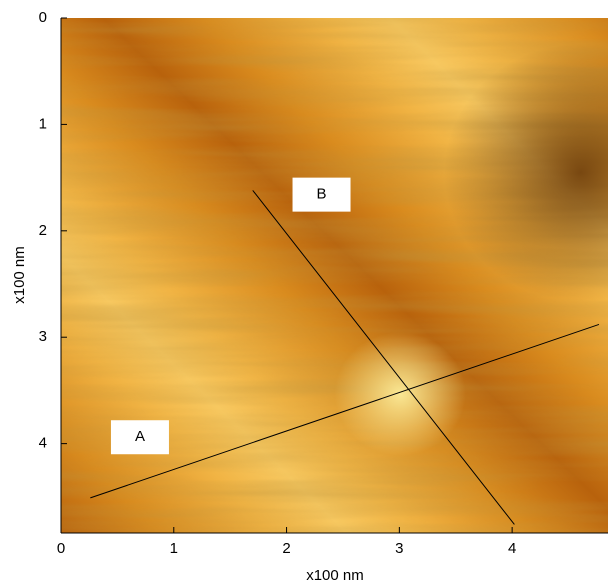  Describe the element at coordinates (399, 548) in the screenshot. I see `x-tick-label: 3` at that location.